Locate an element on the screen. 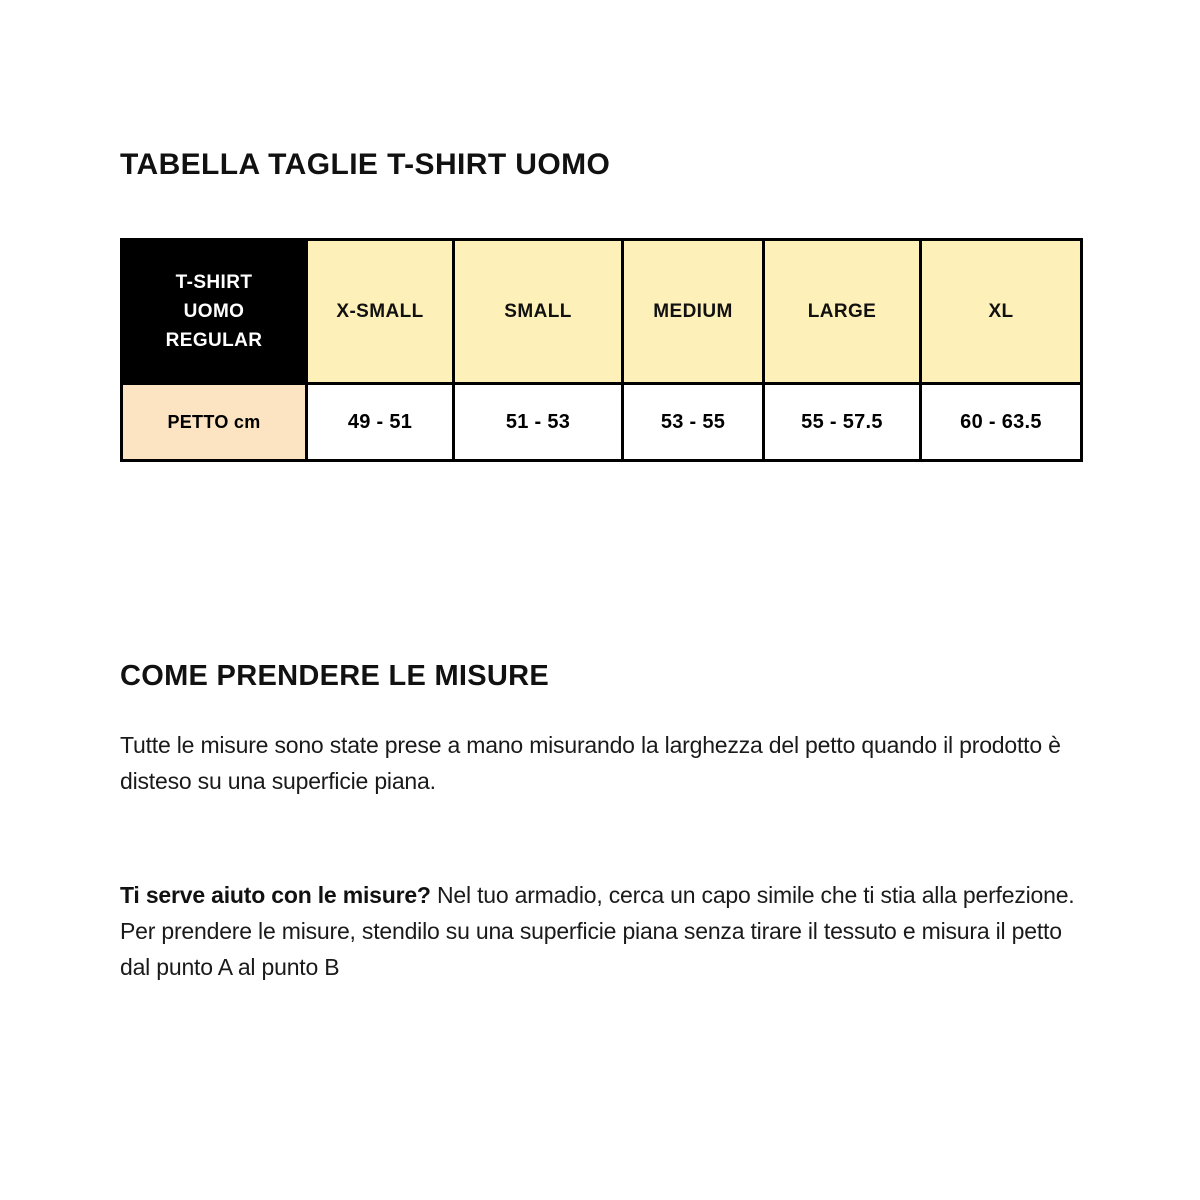 The height and width of the screenshot is (1200, 1200). table-corner-cell: T-SHIRT UOMO REGULAR is located at coordinates (214, 311).